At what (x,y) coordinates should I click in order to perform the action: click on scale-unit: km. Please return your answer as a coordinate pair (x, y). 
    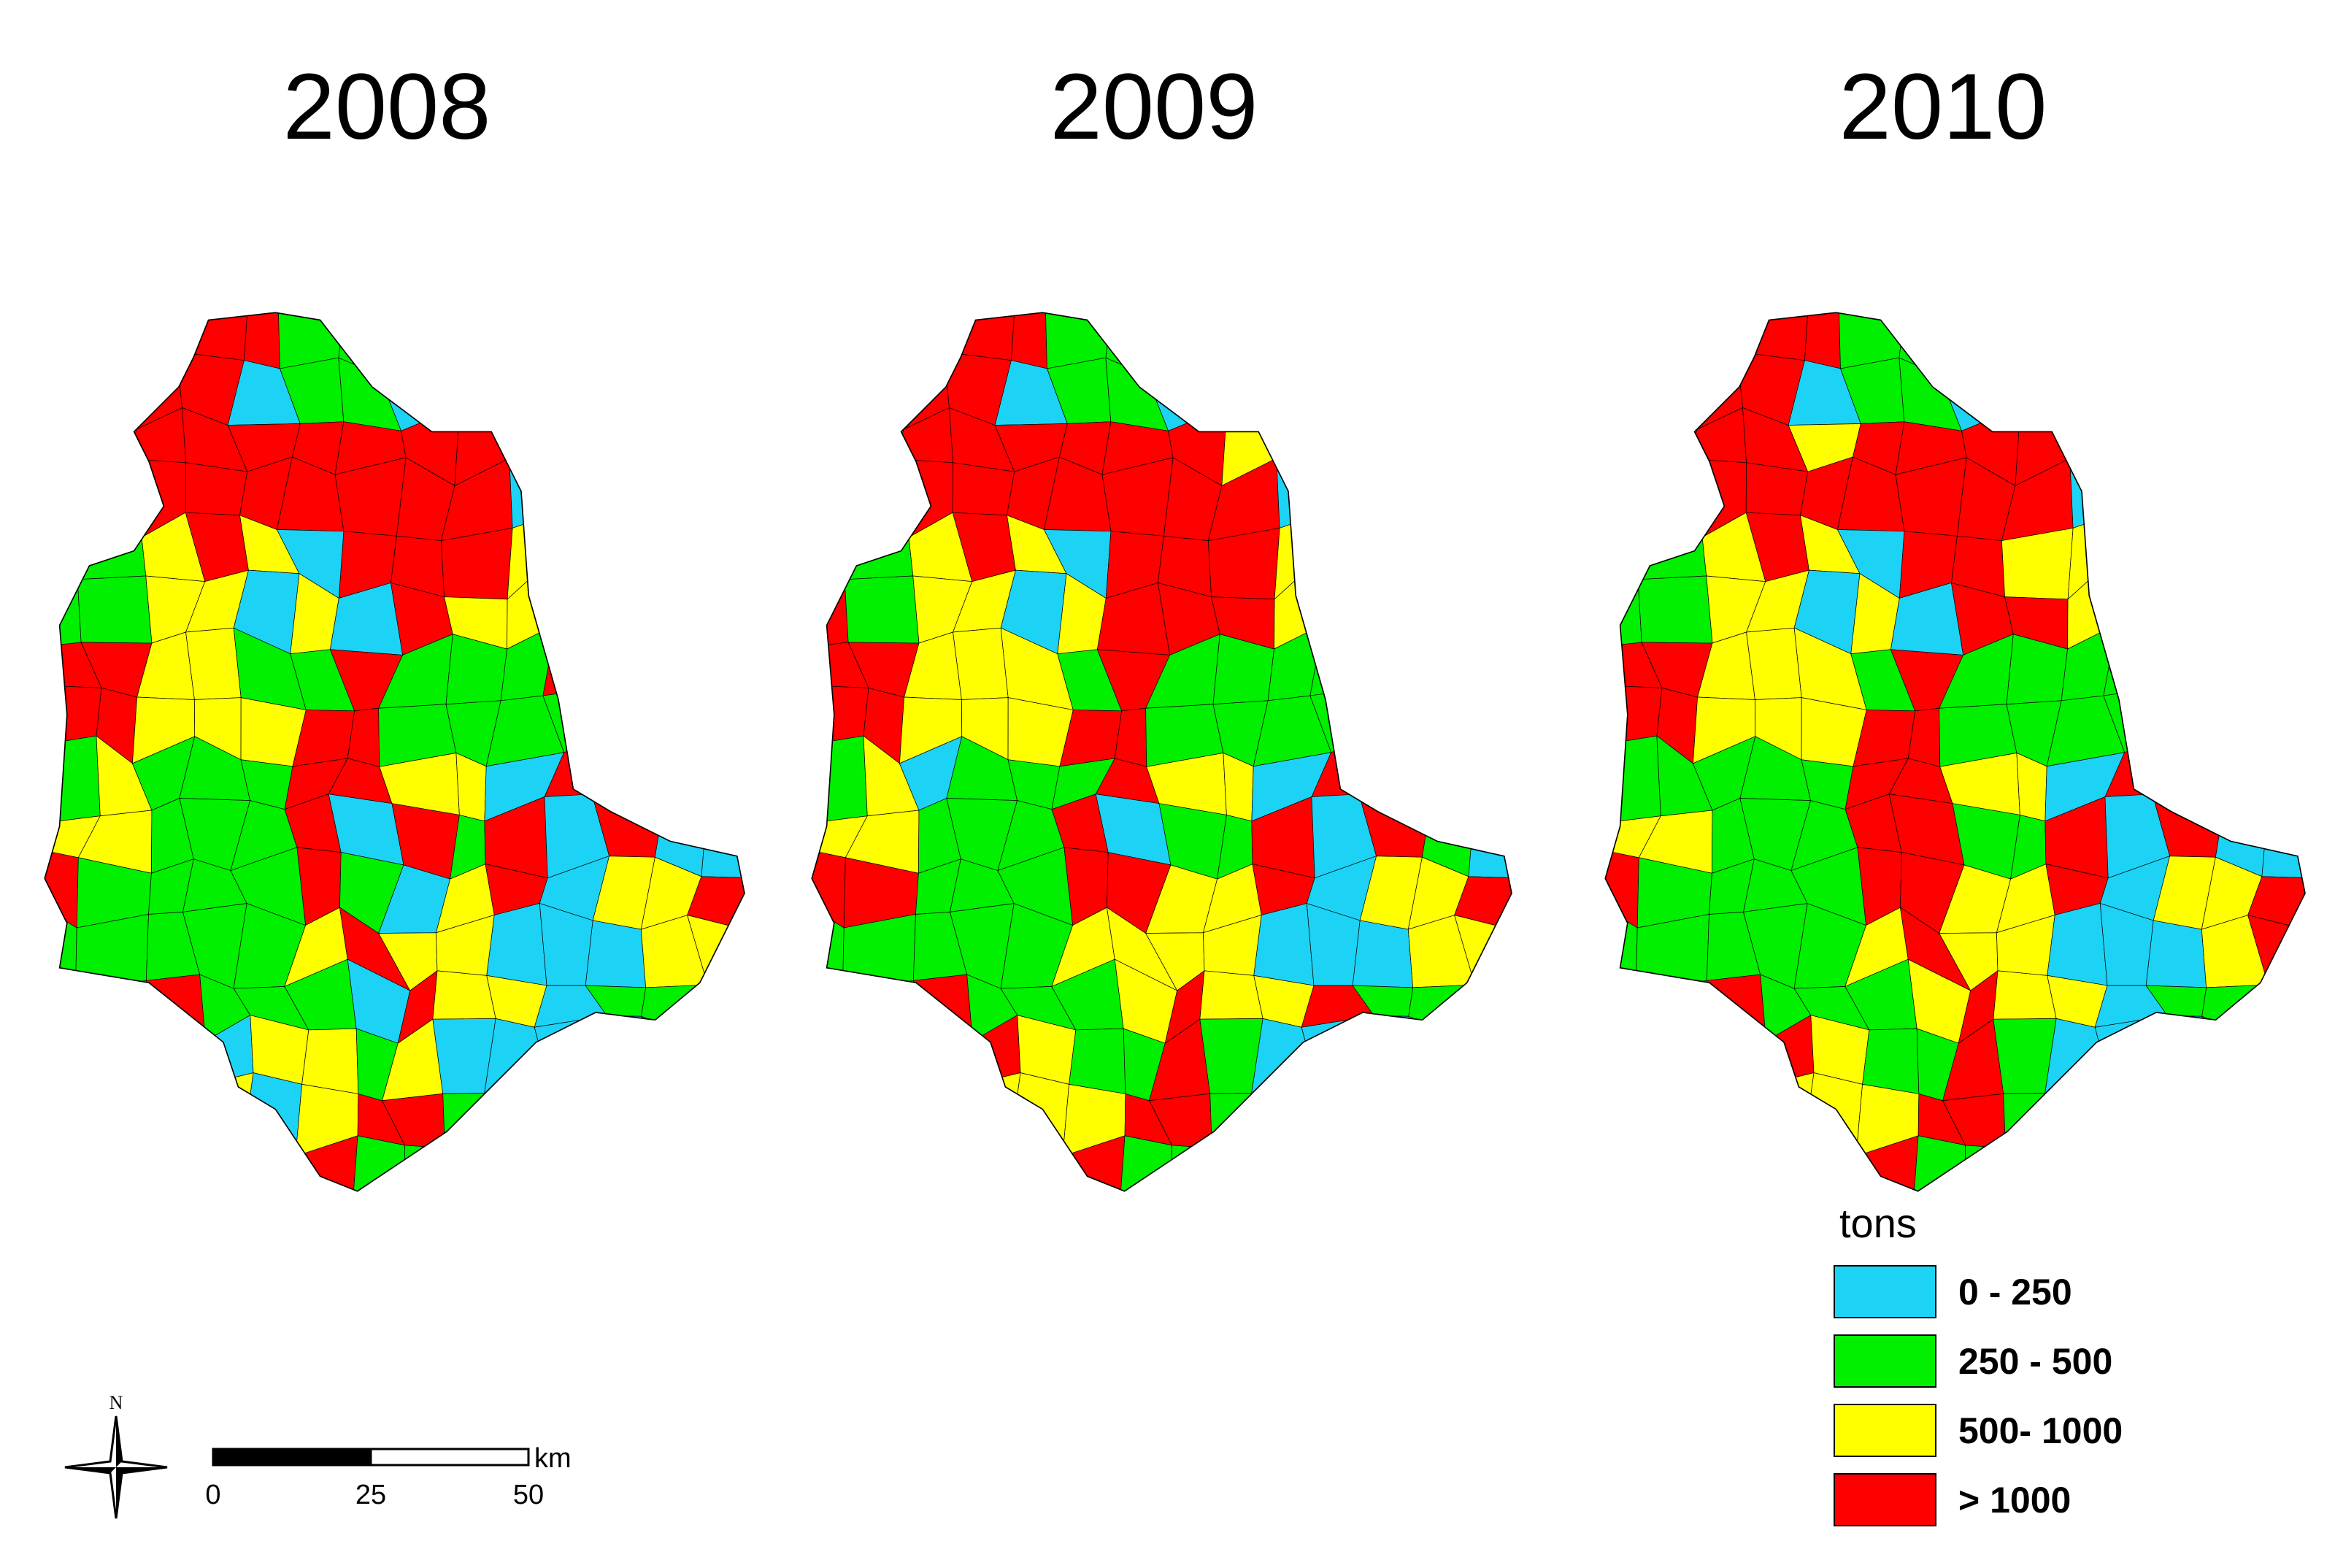
    Looking at the image, I should click on (553, 1459).